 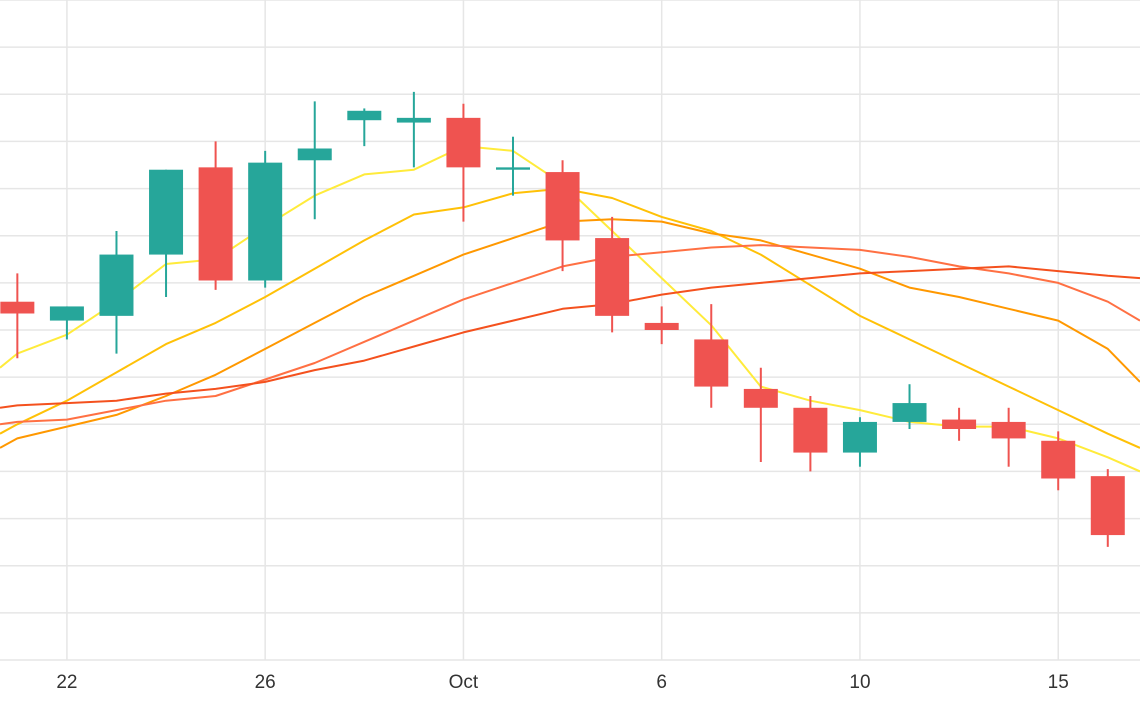 I want to click on x-tick-label: 15, so click(x=1058, y=682).